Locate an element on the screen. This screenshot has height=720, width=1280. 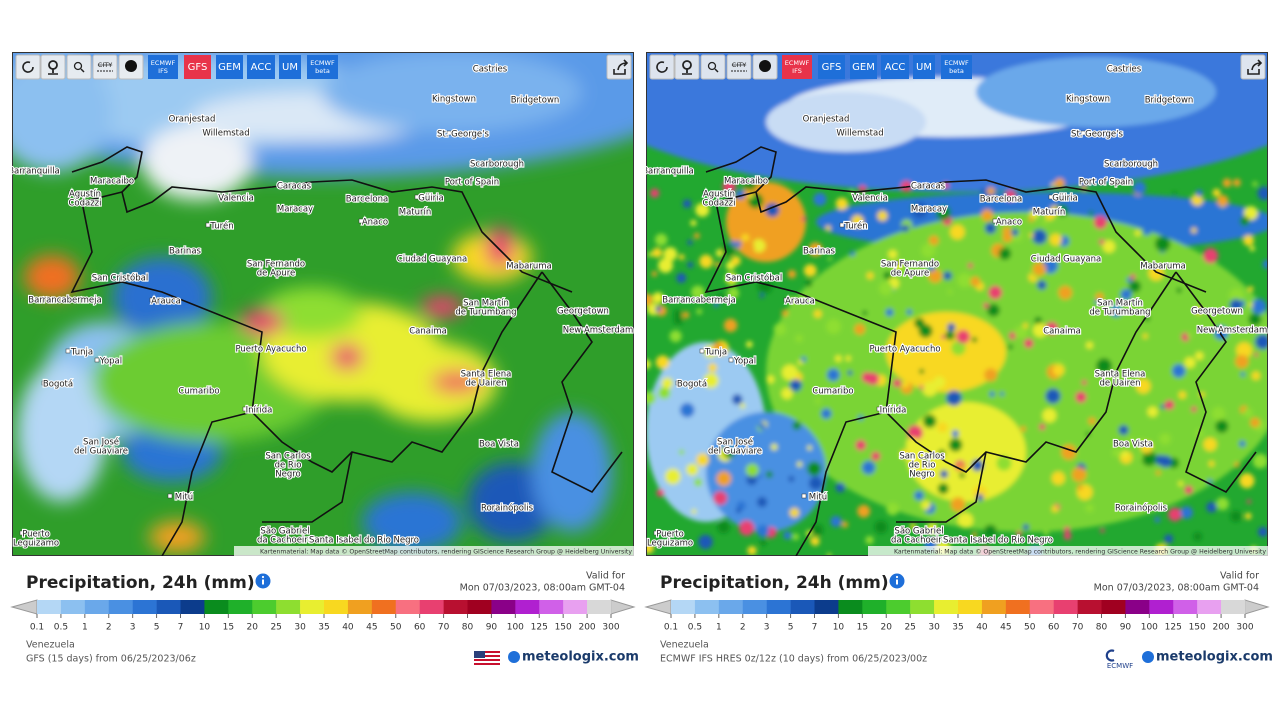
colorbar-label: 1 is located at coordinates (85, 628).